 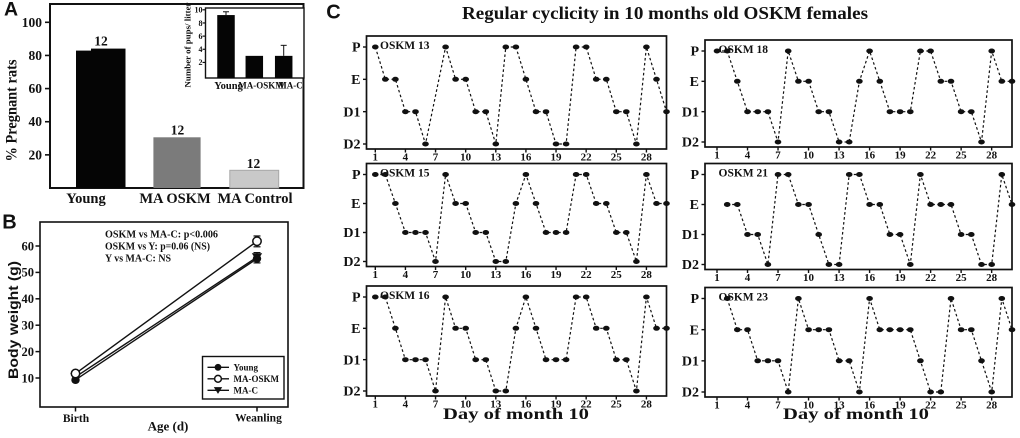 What do you see at coordinates (201, 23) in the screenshot?
I see `svg-text: 8` at bounding box center [201, 23].